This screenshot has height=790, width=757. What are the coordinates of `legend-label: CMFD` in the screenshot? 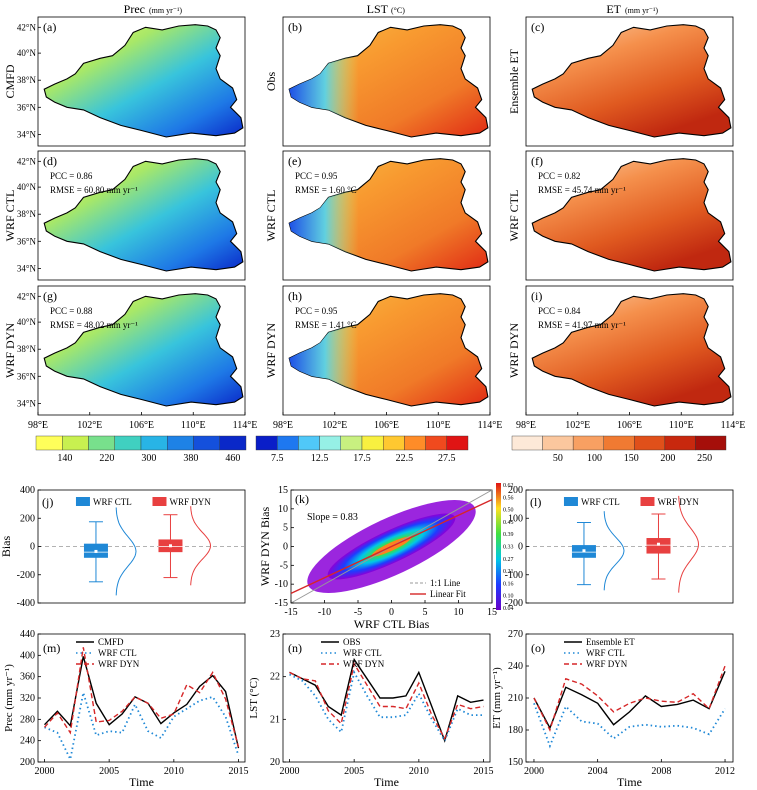 It's located at (111, 642).